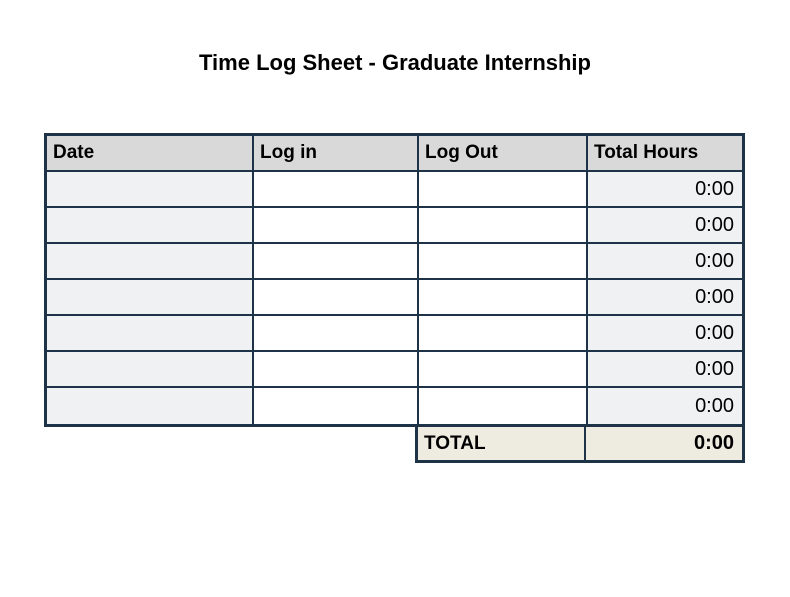 The width and height of the screenshot is (790, 597). Describe the element at coordinates (503, 154) in the screenshot. I see `header-log-out: Log Out` at that location.